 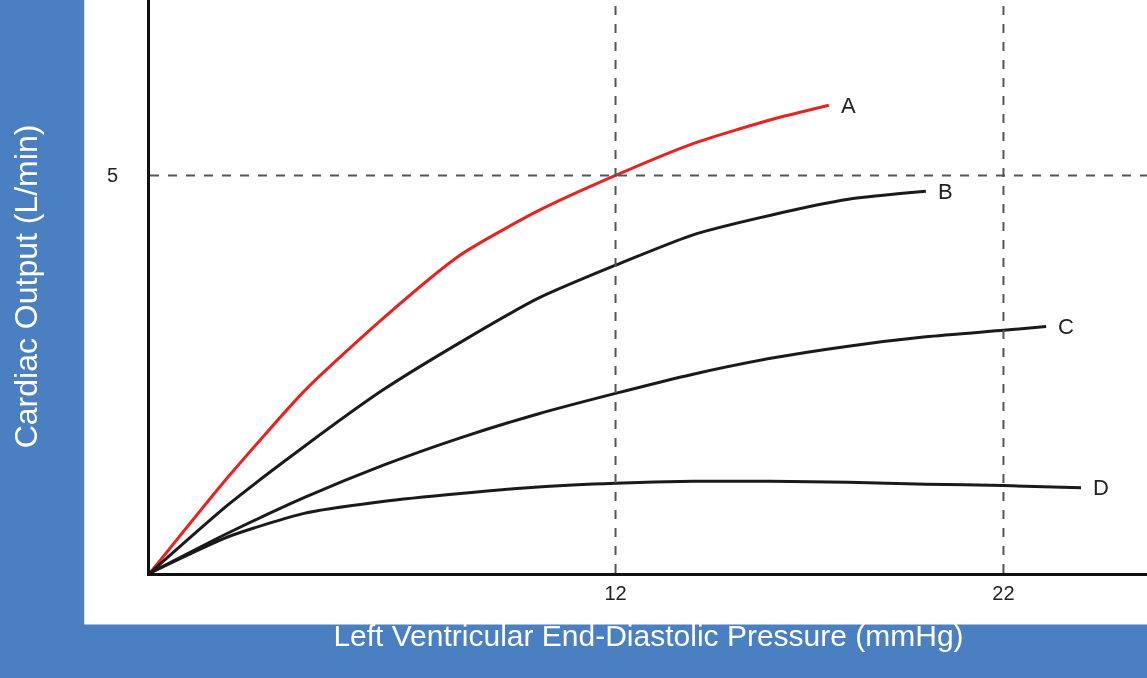 I want to click on x-tick-label: 22, so click(x=1003, y=593).